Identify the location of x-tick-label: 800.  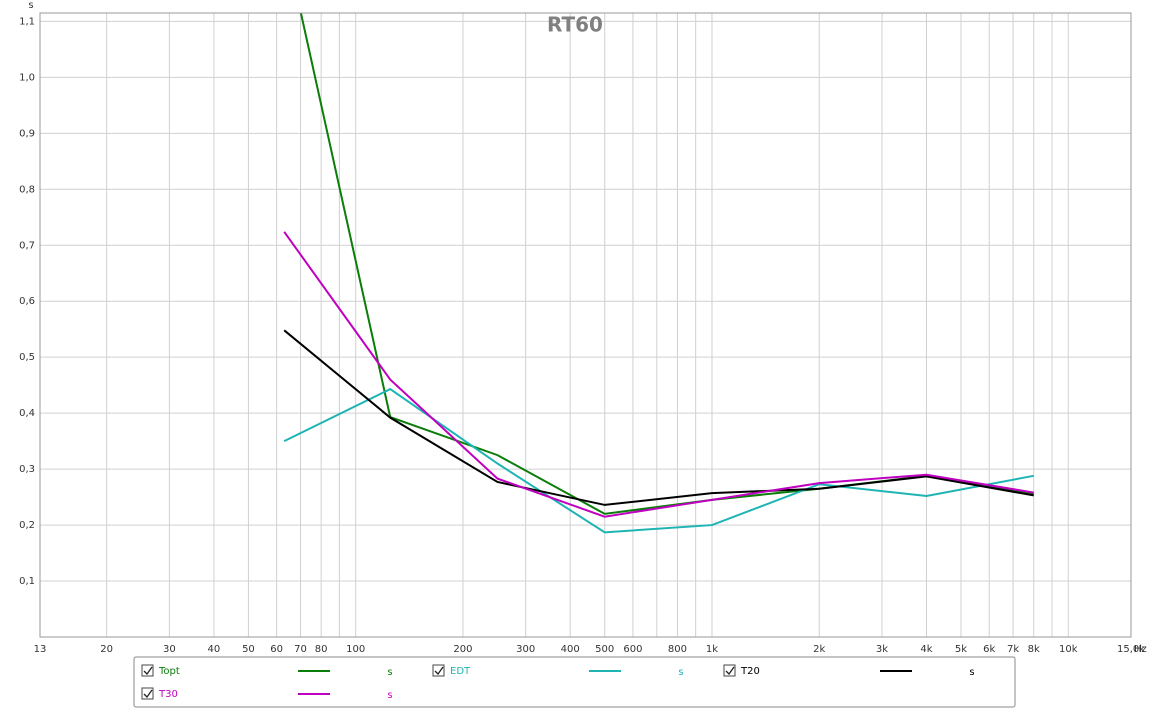
(677, 649).